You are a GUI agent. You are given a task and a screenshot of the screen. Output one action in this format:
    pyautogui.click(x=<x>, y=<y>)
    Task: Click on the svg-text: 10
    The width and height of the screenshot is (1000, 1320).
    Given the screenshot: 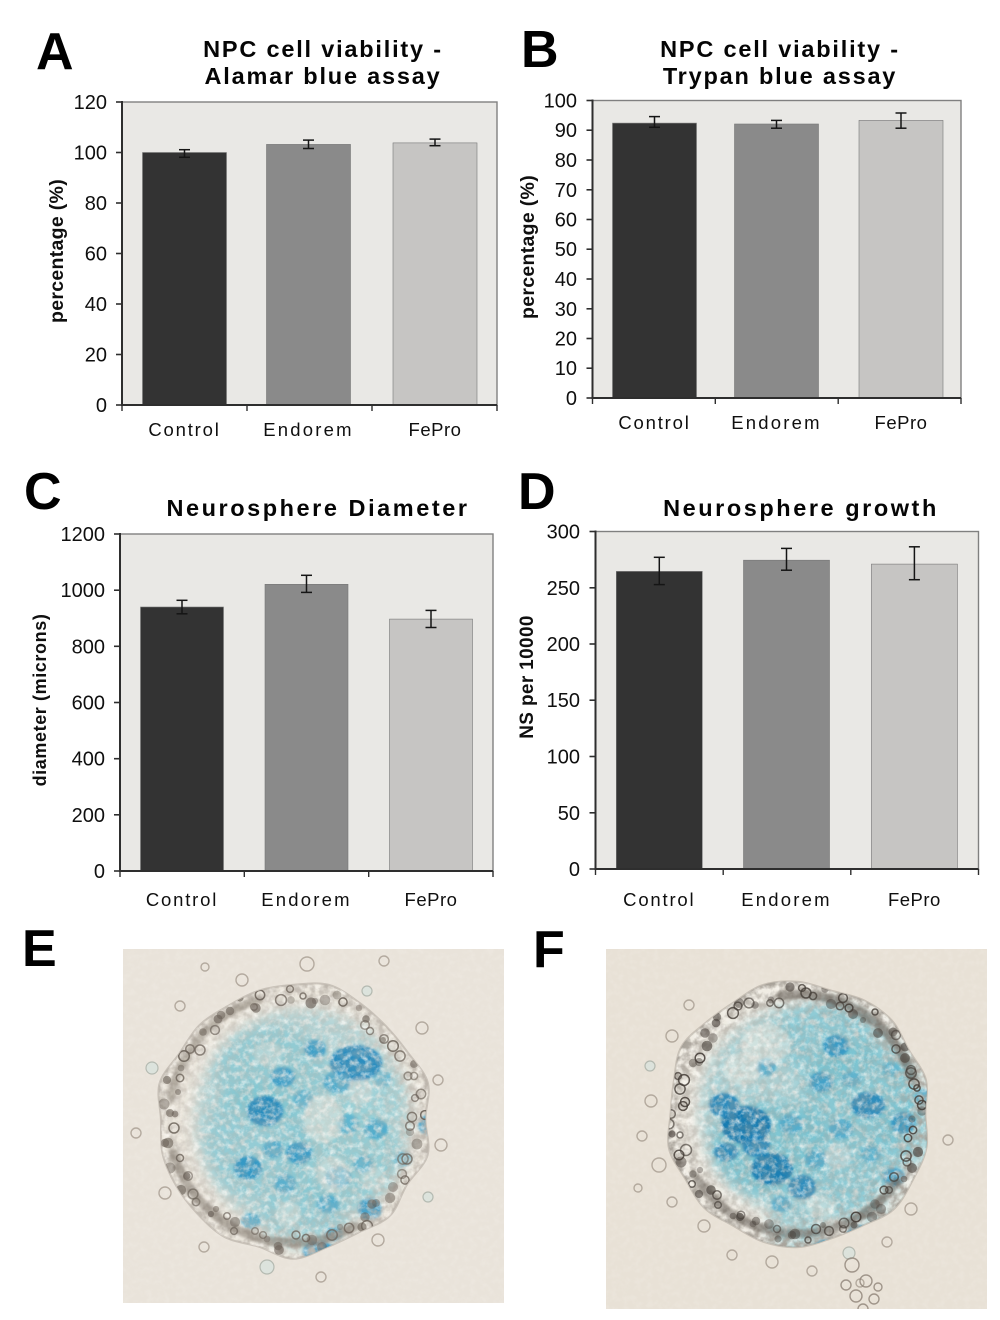 What is the action you would take?
    pyautogui.click(x=566, y=369)
    